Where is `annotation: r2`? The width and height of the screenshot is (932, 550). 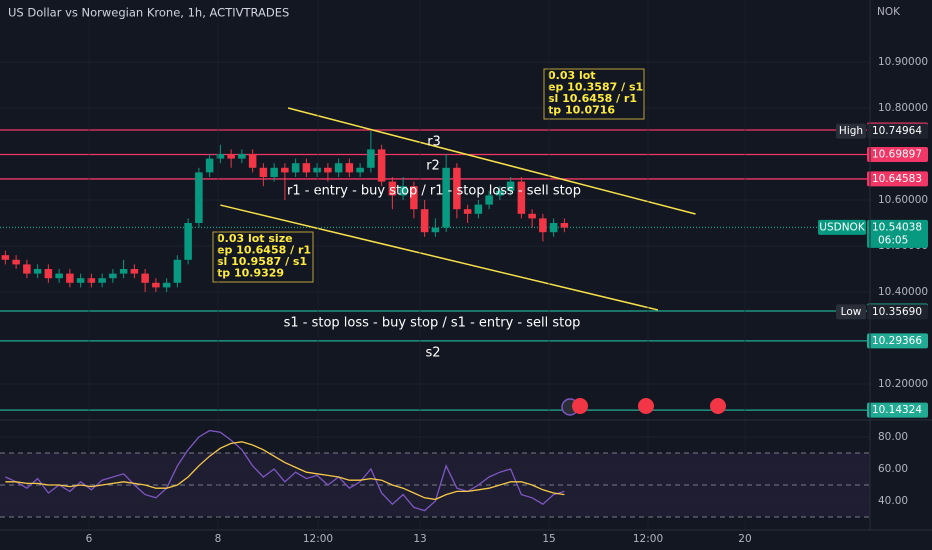 annotation: r2 is located at coordinates (433, 166).